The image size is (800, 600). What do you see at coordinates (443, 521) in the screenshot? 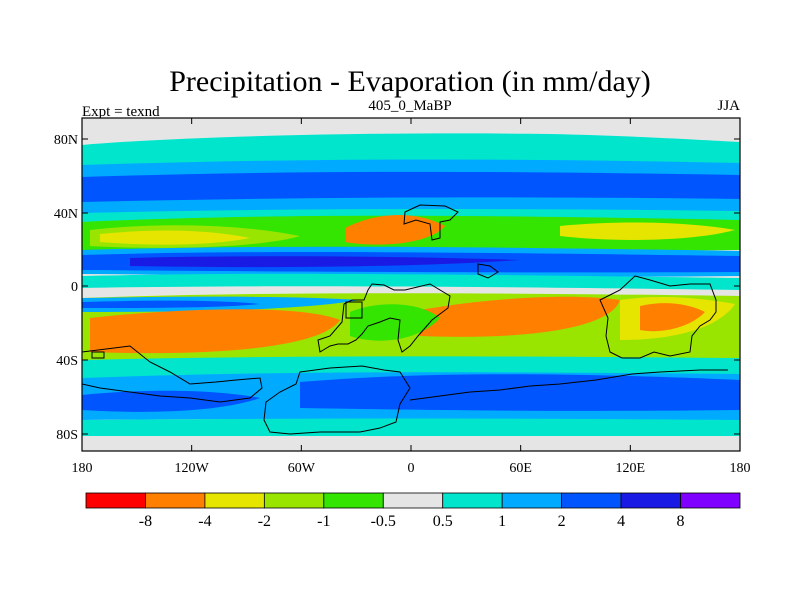
I see `colorbar-label: 0.5` at bounding box center [443, 521].